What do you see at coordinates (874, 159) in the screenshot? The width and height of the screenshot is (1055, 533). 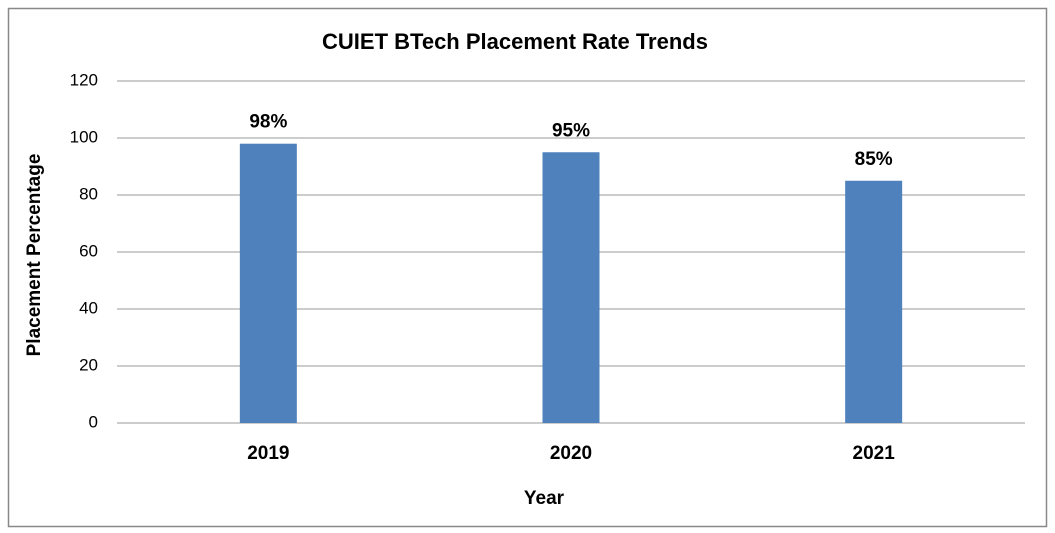 I see `value-label: 85%` at bounding box center [874, 159].